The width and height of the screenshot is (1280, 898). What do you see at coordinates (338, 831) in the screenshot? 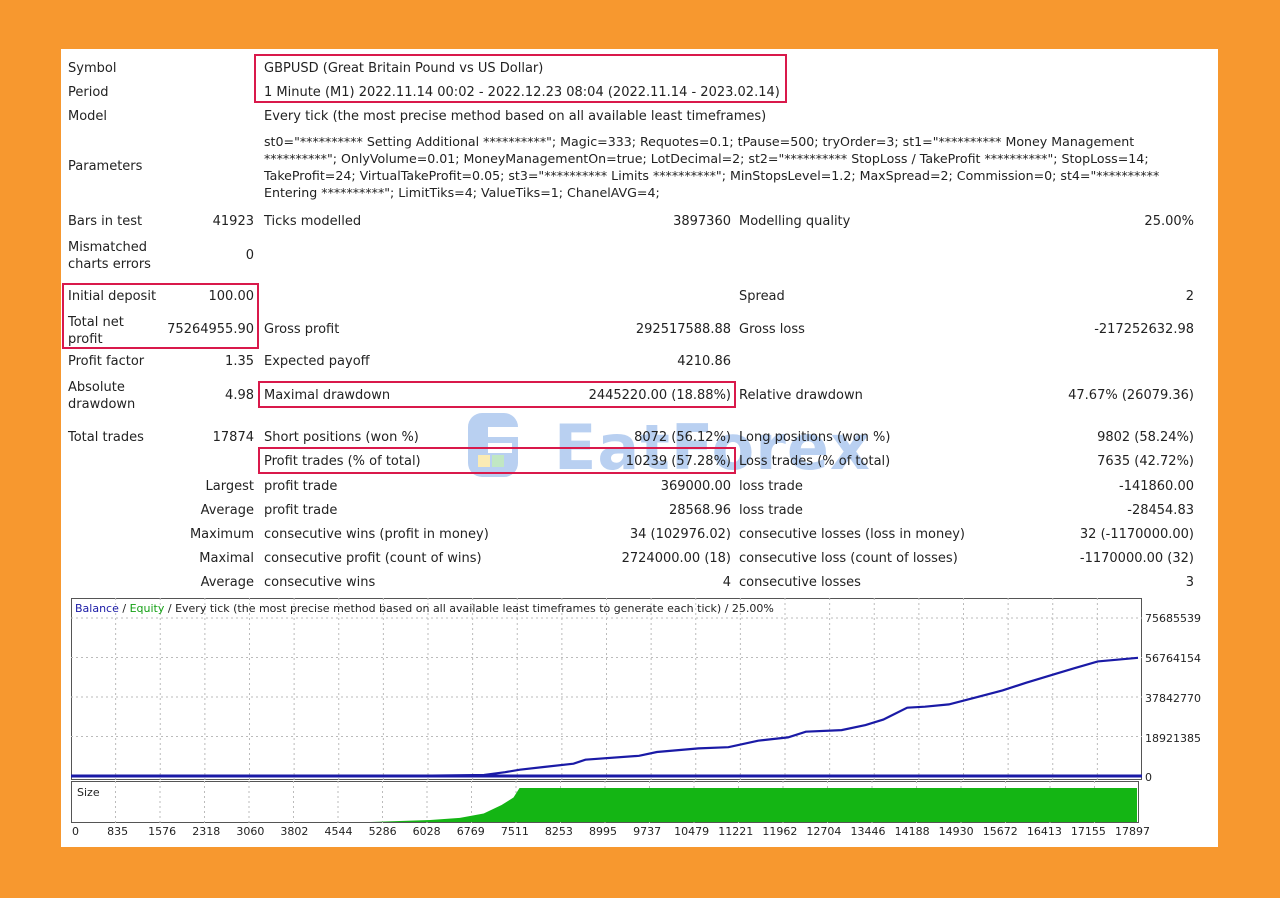
I see `x-tick-label: 4544` at bounding box center [338, 831].